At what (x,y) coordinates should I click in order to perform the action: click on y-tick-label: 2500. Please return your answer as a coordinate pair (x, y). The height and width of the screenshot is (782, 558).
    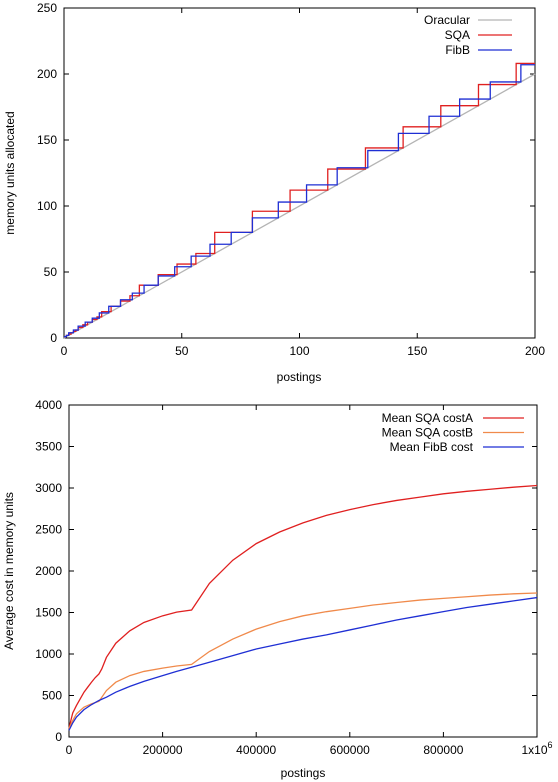
    Looking at the image, I should click on (48, 530).